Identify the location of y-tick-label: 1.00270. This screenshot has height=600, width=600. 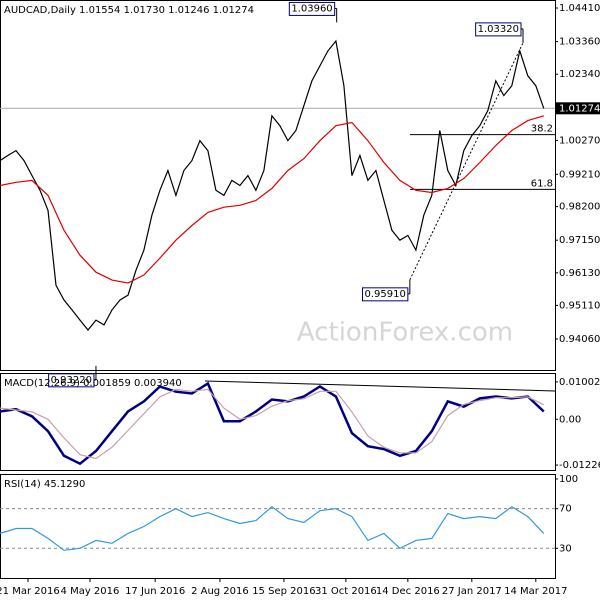
(579, 140).